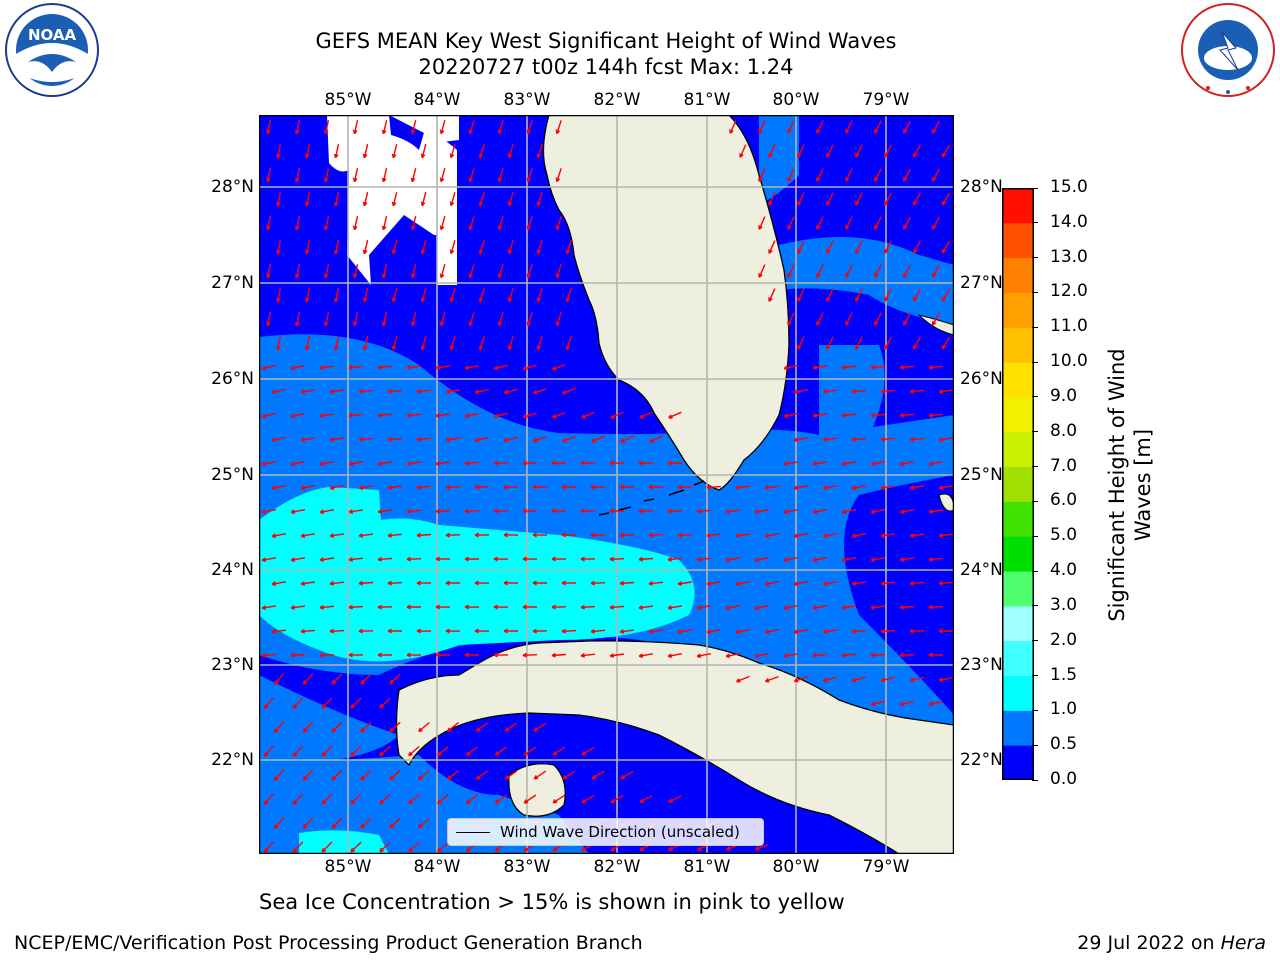 This screenshot has height=960, width=1280. Describe the element at coordinates (707, 100) in the screenshot. I see `lon-tick-top: 81°W` at that location.